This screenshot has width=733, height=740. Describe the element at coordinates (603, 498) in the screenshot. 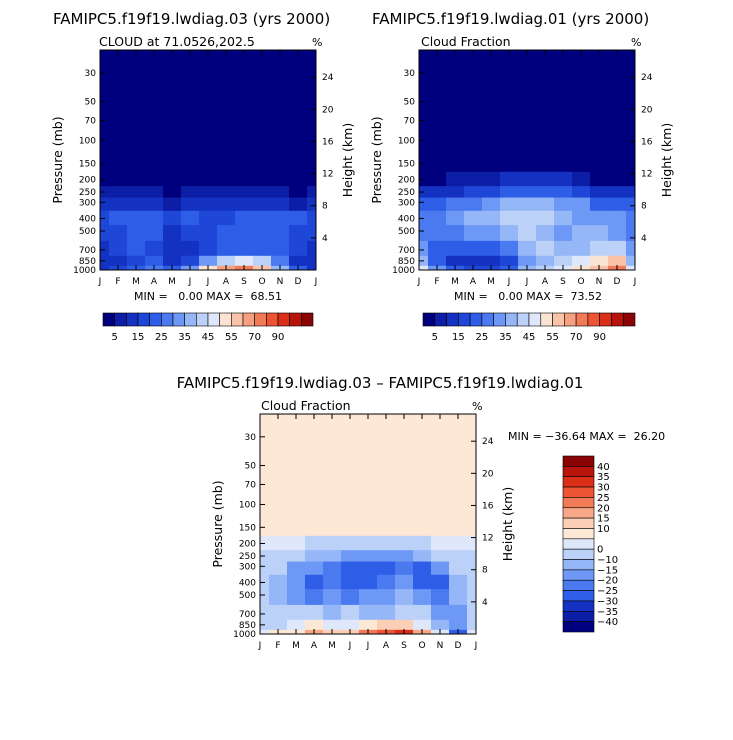

I see `colorbar-label: 25` at that location.